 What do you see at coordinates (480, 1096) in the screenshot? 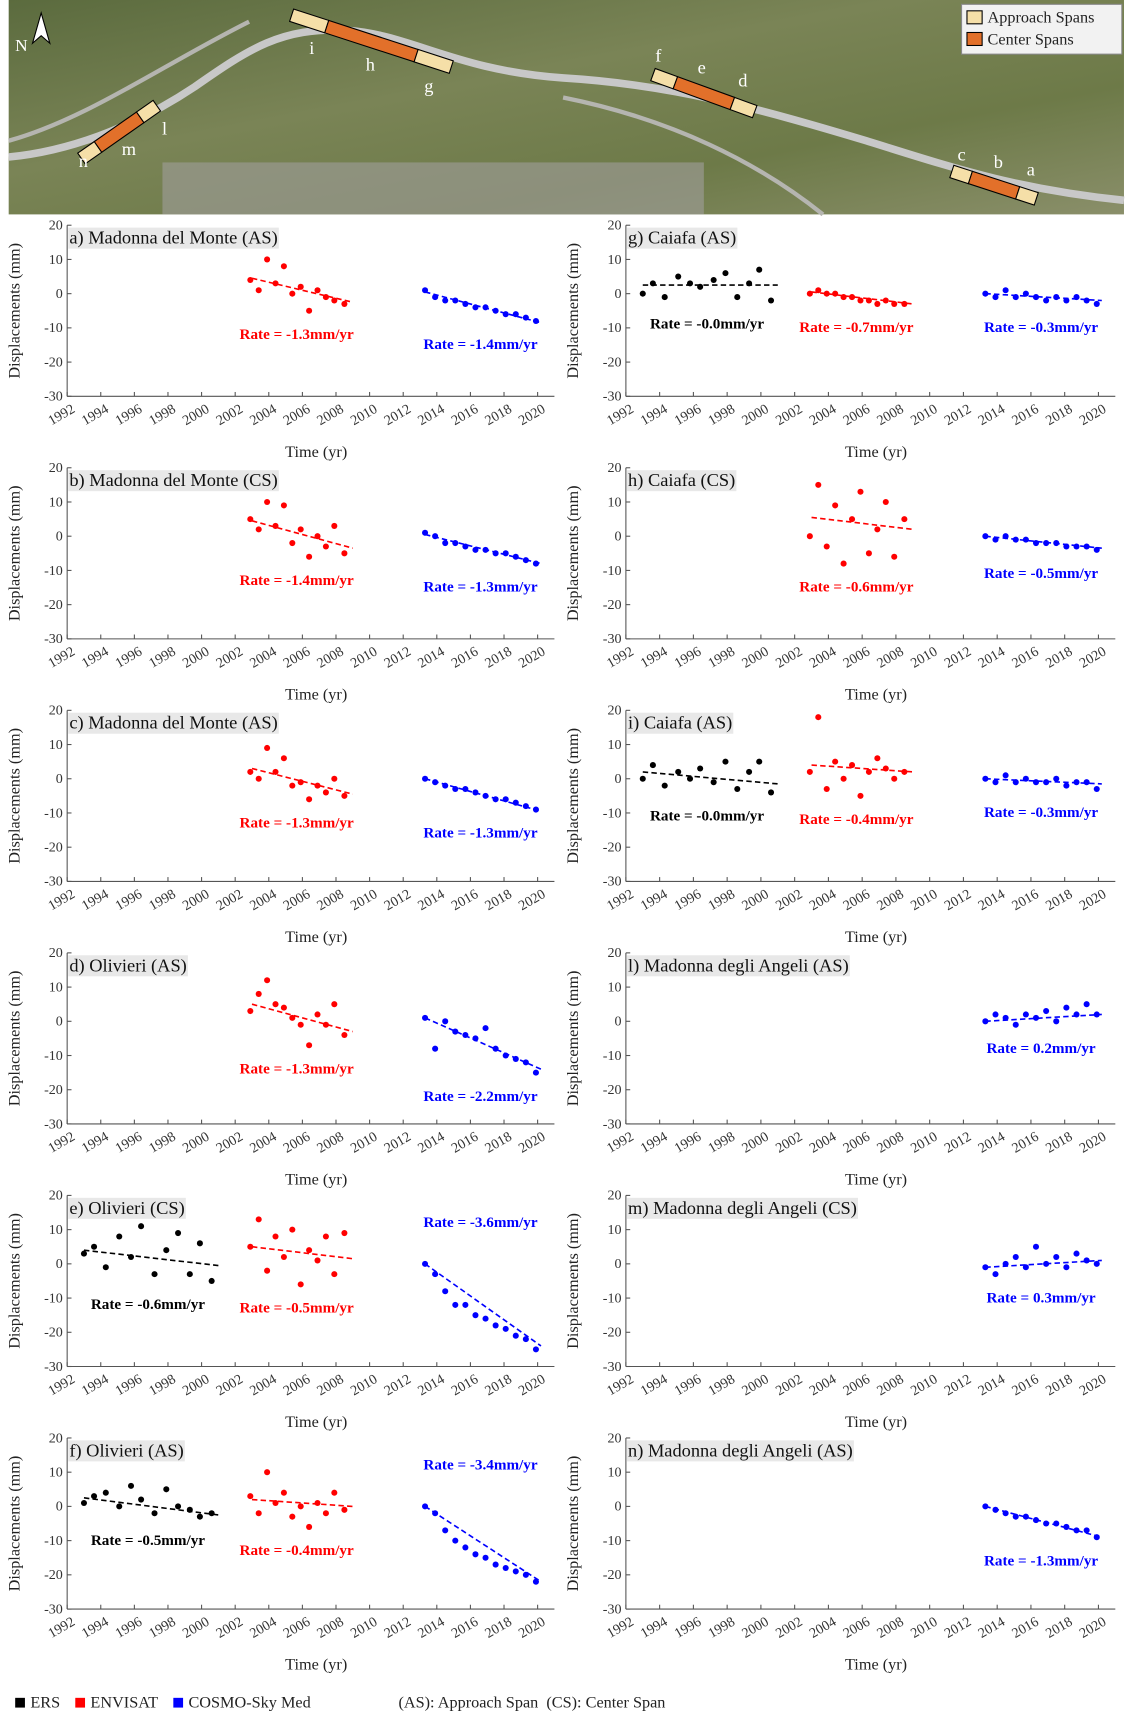
I see `rate-label: Rate = -2.2mm/yr` at bounding box center [480, 1096].